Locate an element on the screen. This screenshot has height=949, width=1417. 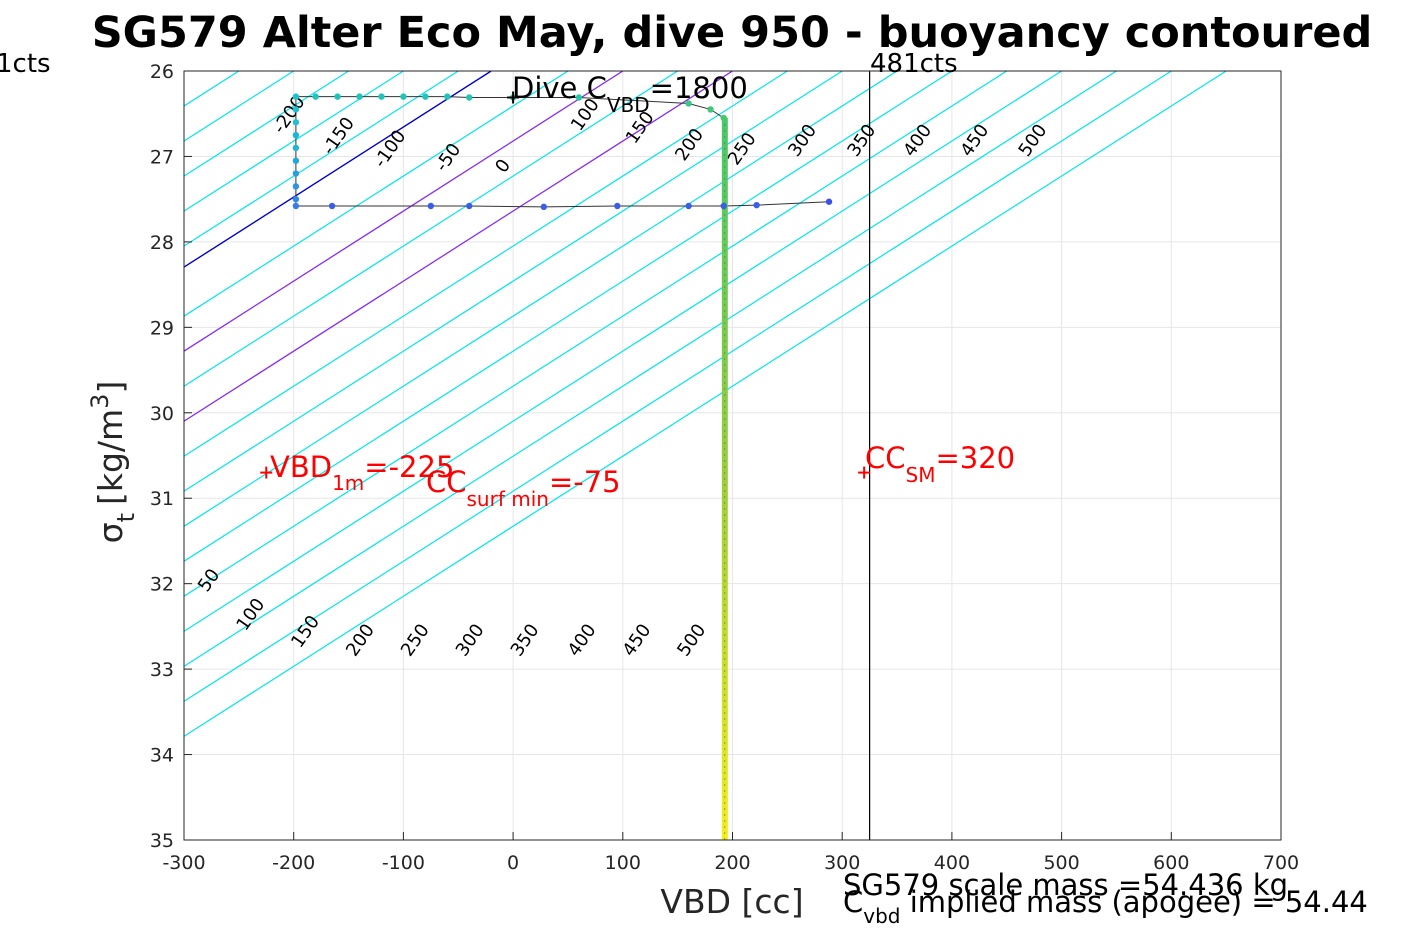
cc-surf-min-annotation: CCsurf min=-75 is located at coordinates (523, 488).